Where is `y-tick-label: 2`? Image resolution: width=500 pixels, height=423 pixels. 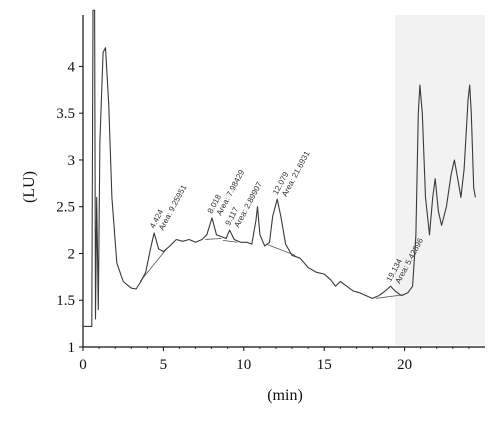 y-tick-label: 2 is located at coordinates (72, 254).